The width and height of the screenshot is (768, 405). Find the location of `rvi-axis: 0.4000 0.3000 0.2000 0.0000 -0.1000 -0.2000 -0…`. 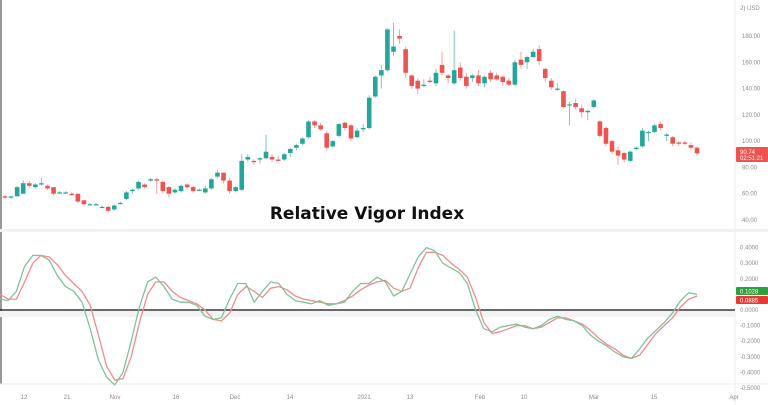

rvi-axis: 0.4000 0.3000 0.2000 0.0000 -0.1000 -0.2000 -0… is located at coordinates (750, 319).